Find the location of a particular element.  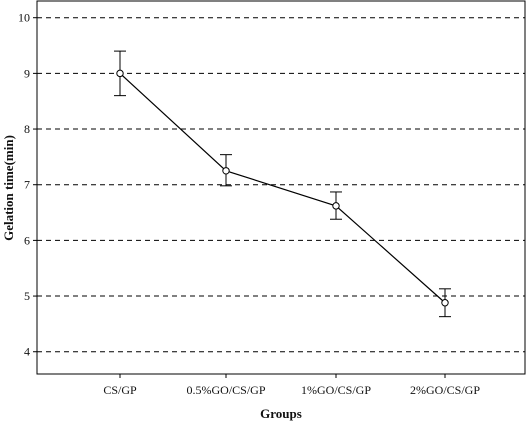

y-tick-label-6: 6 is located at coordinates (27, 240).